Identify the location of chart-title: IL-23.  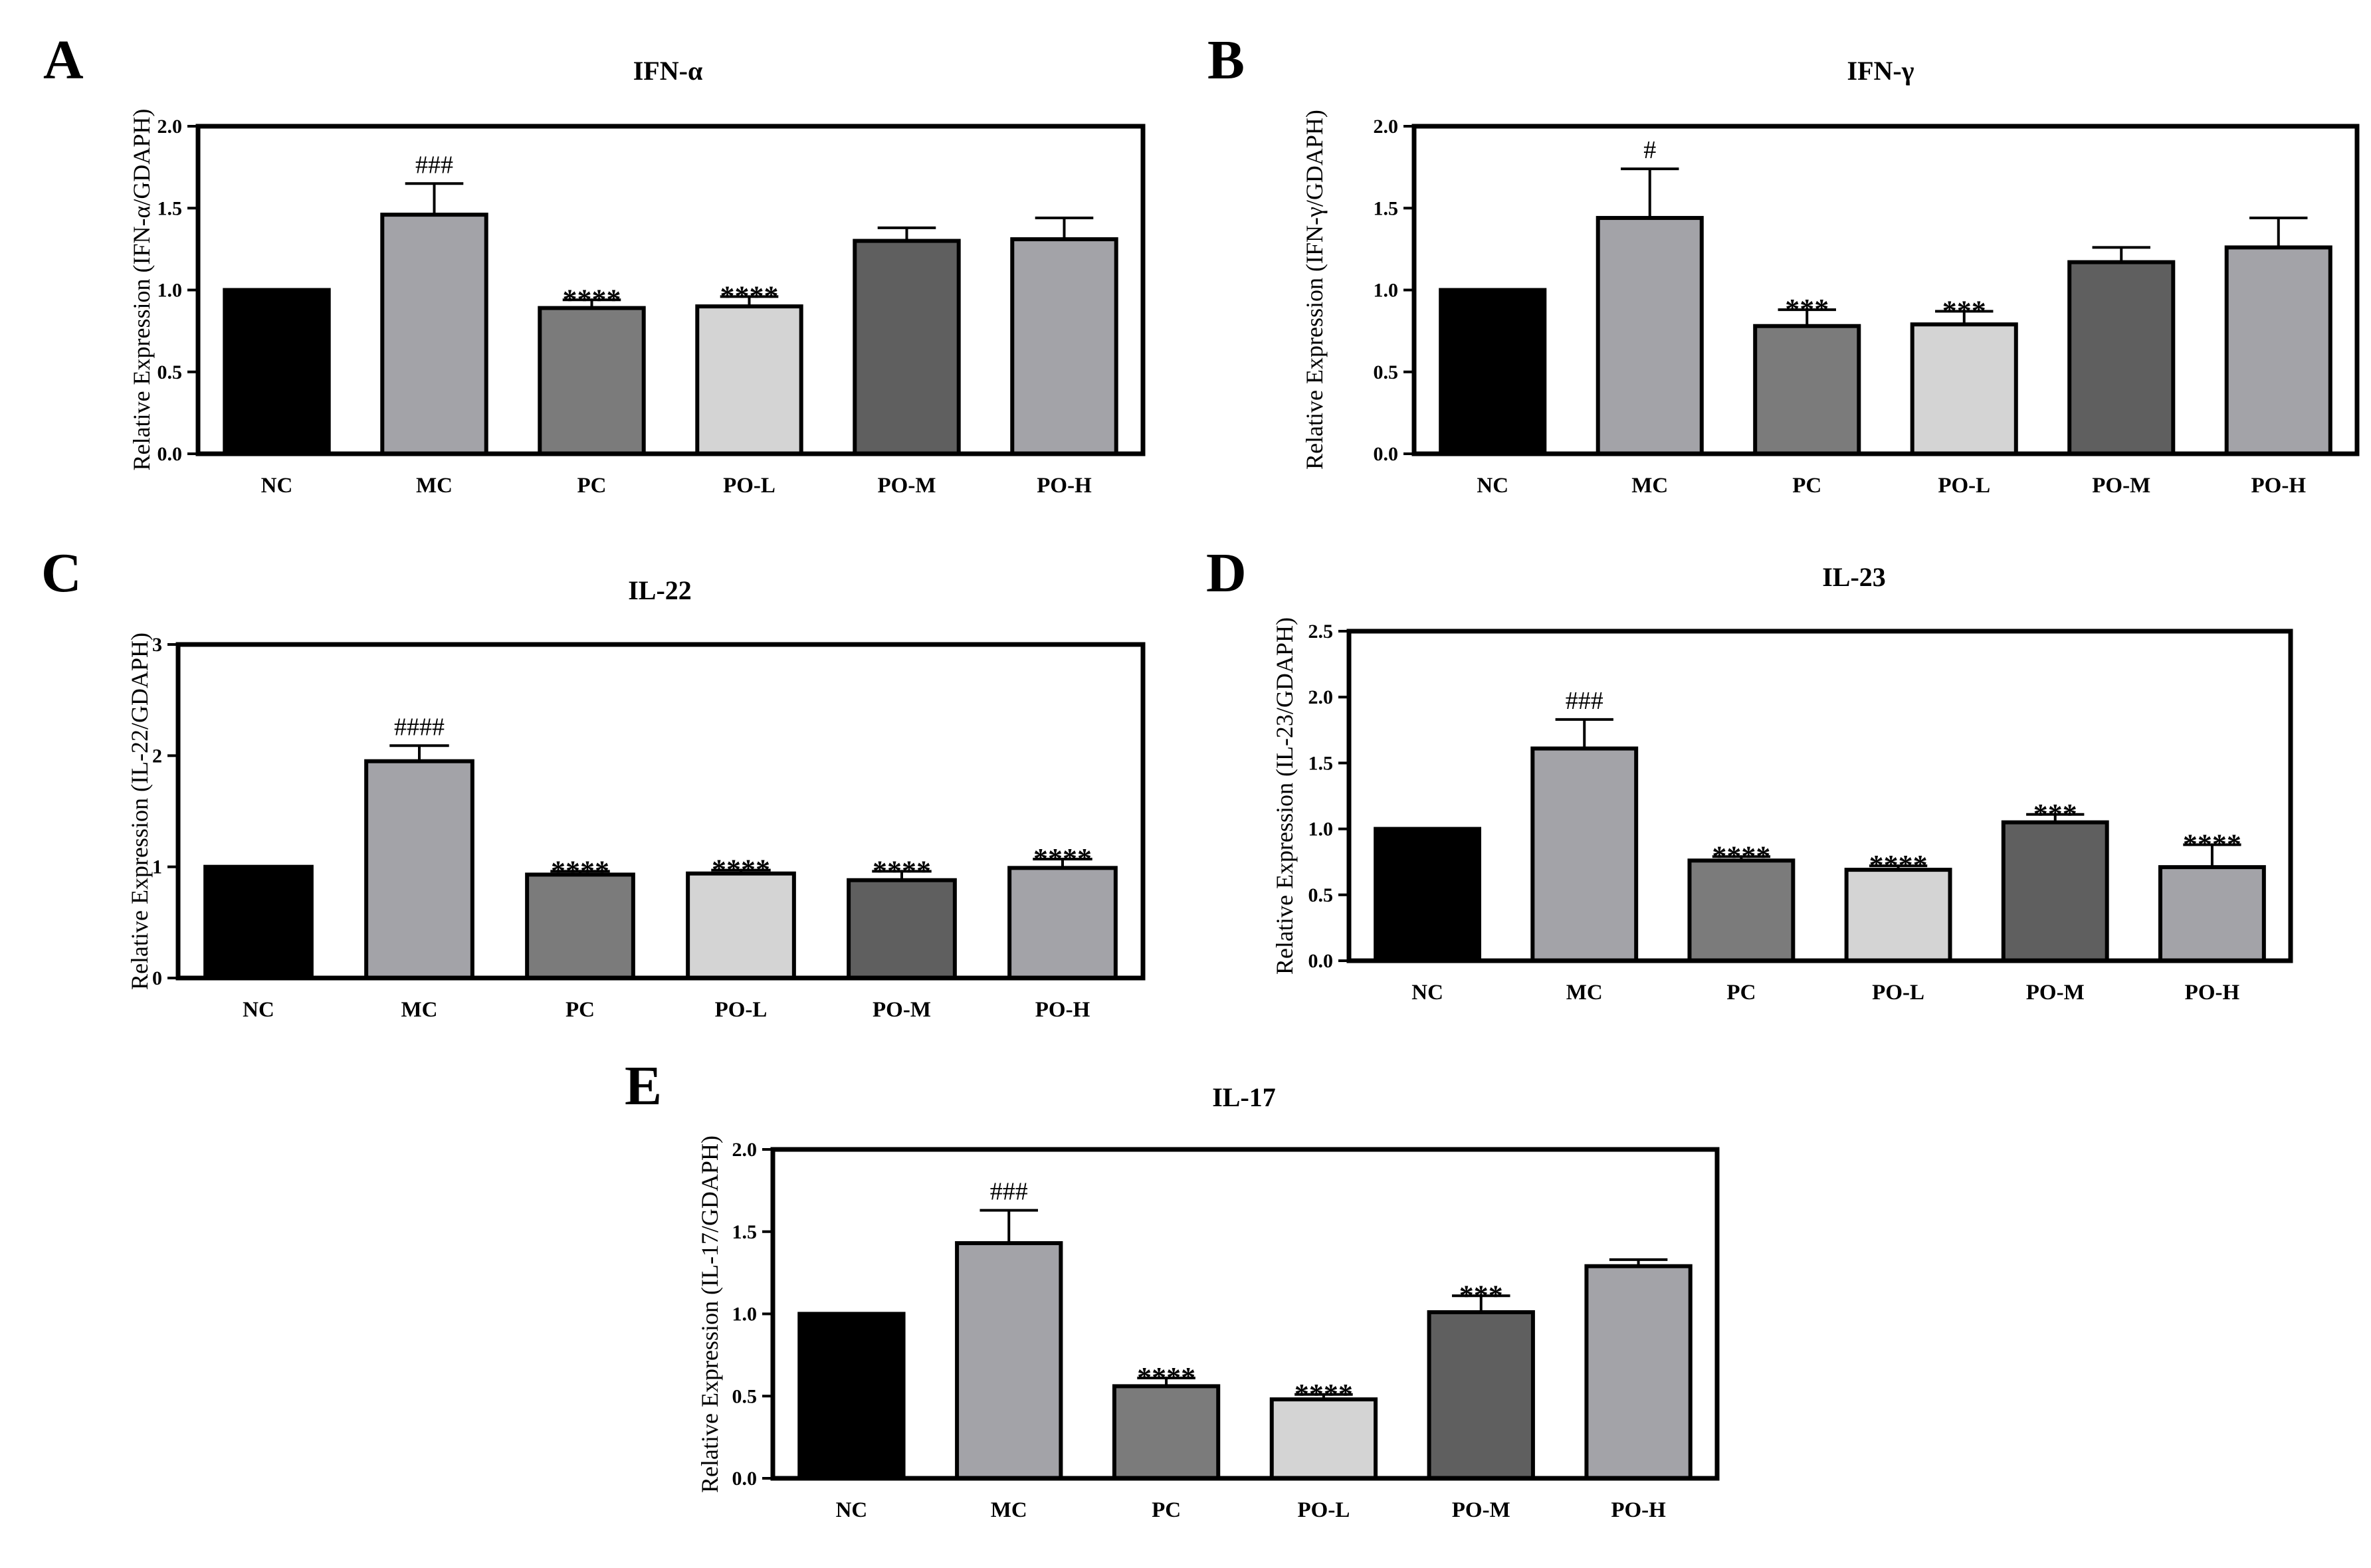
(1854, 577).